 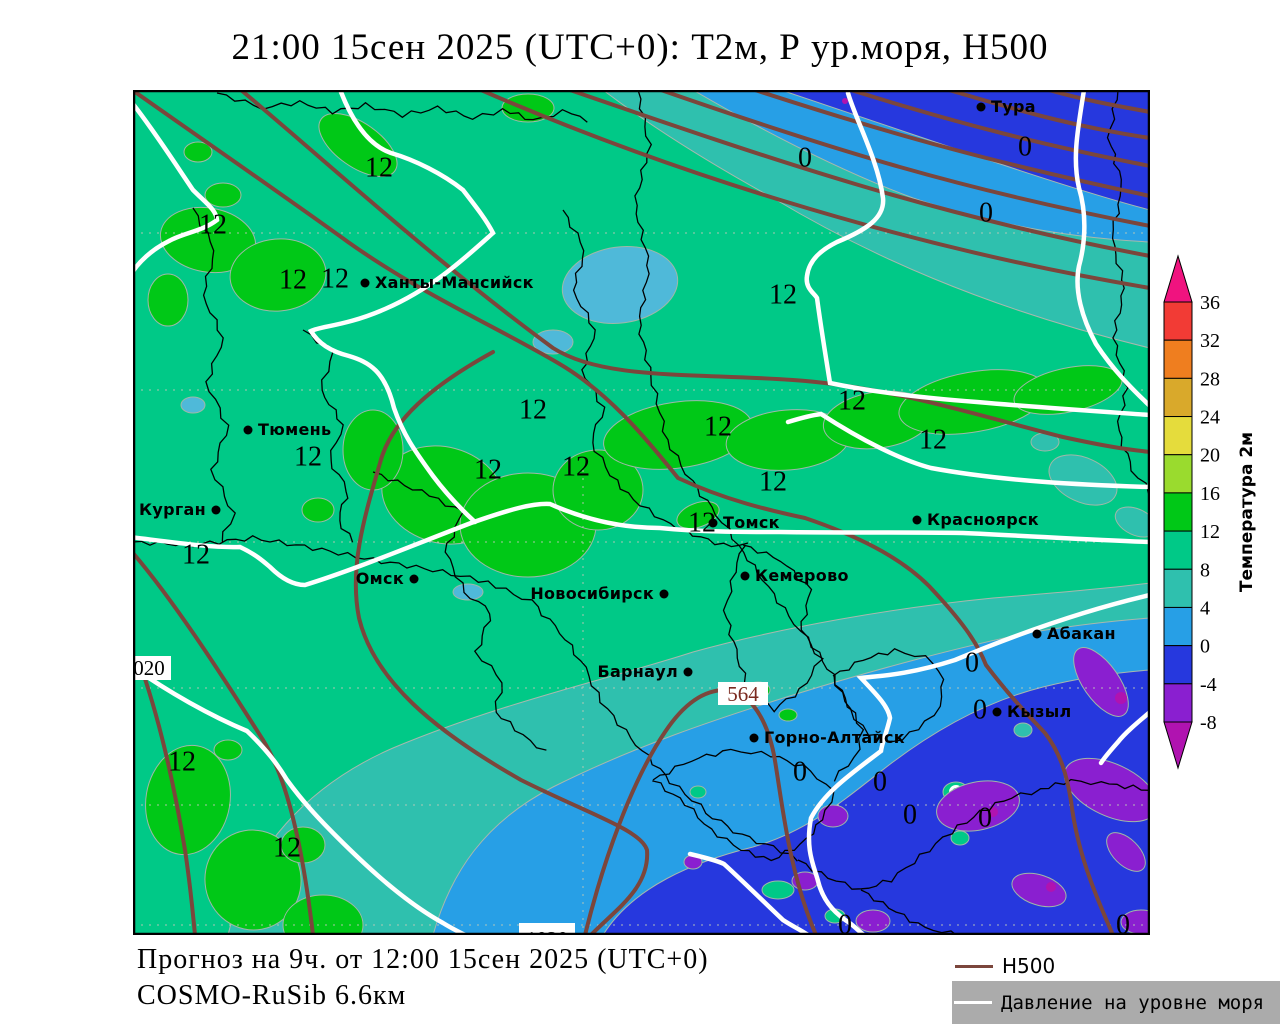 I want to click on city-label: Тура, so click(x=1013, y=106).